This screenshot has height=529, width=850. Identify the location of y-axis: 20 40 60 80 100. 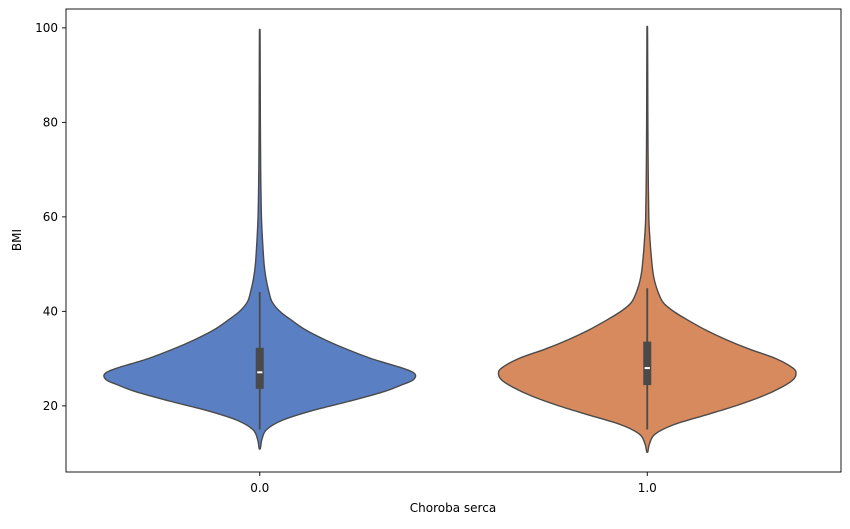
(50, 217).